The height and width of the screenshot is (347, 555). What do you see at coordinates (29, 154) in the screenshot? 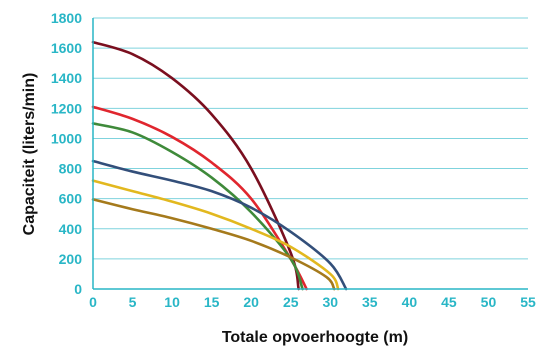
I see `y-axis-title: Capaciteit (liters/min)` at bounding box center [29, 154].